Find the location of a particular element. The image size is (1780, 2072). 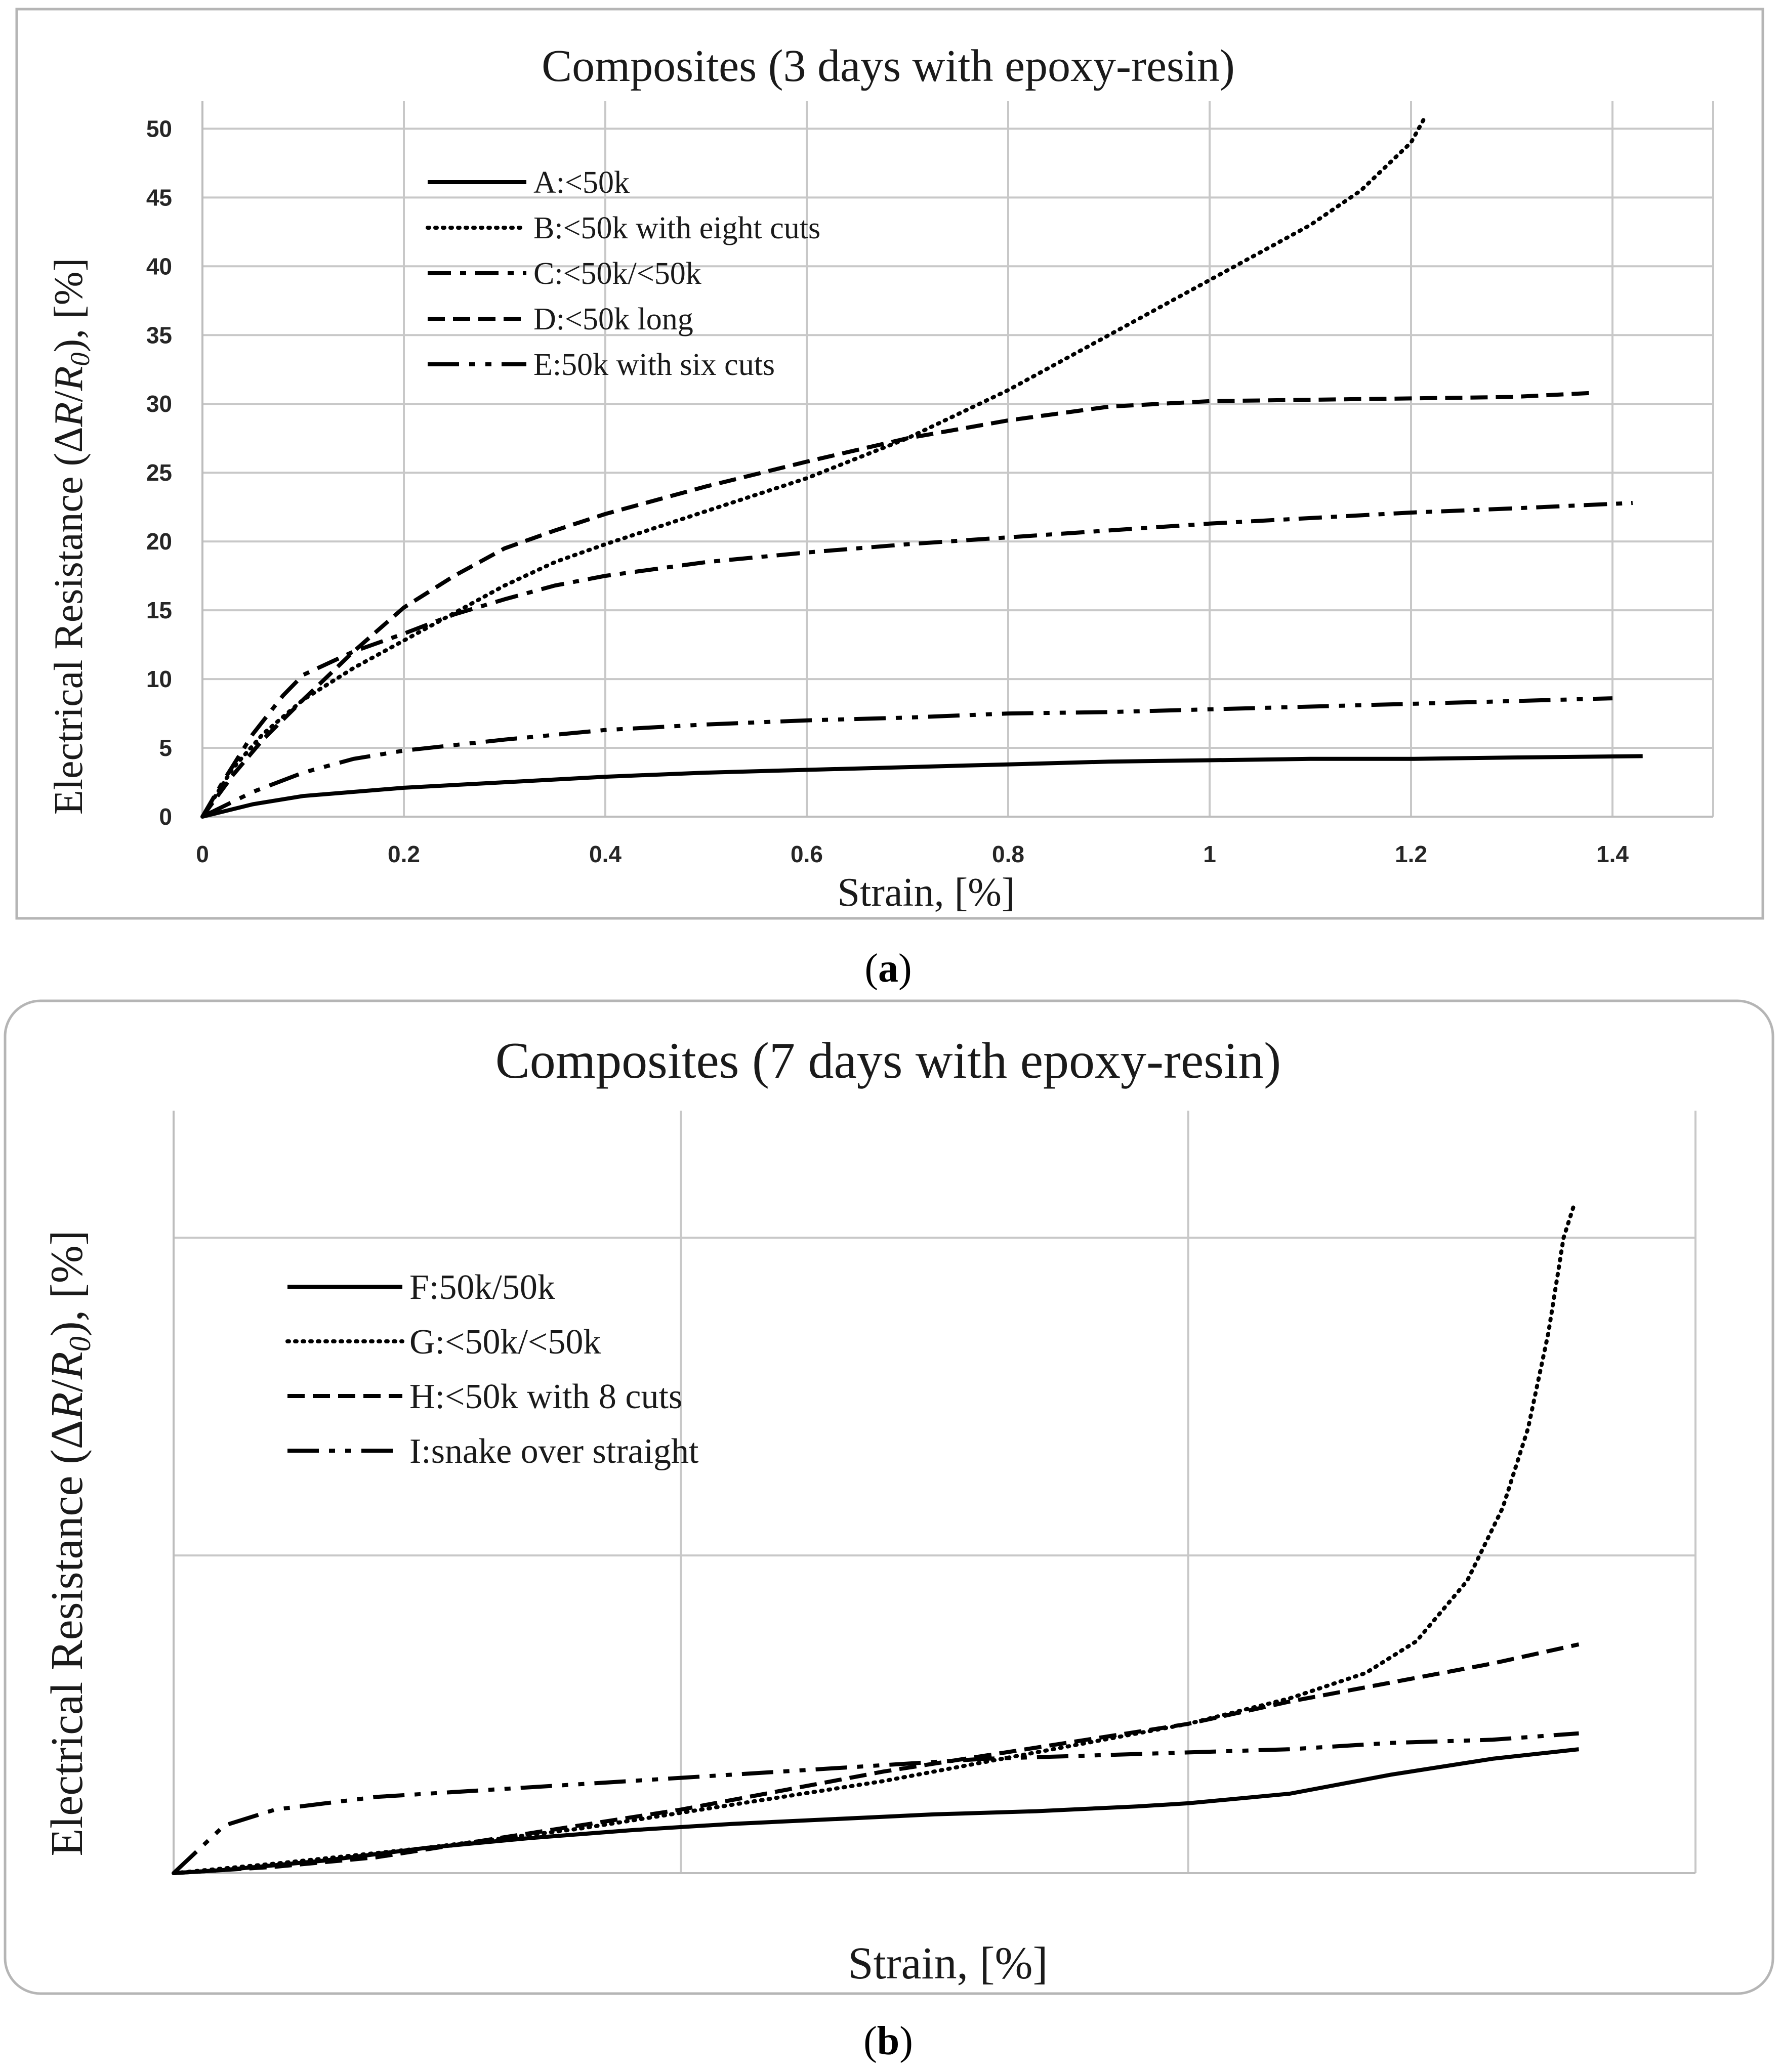

b-legend-label-g-50k-50k: G:<50k/<50k is located at coordinates (505, 1342).